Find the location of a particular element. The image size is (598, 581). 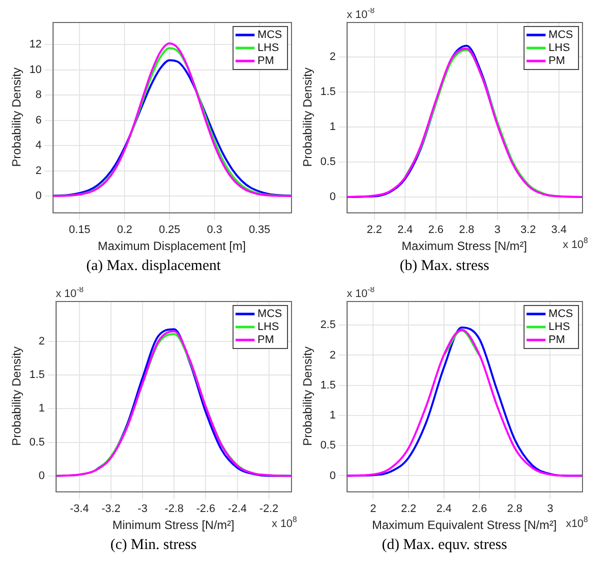

x-tick-label: 3.2 is located at coordinates (528, 230).